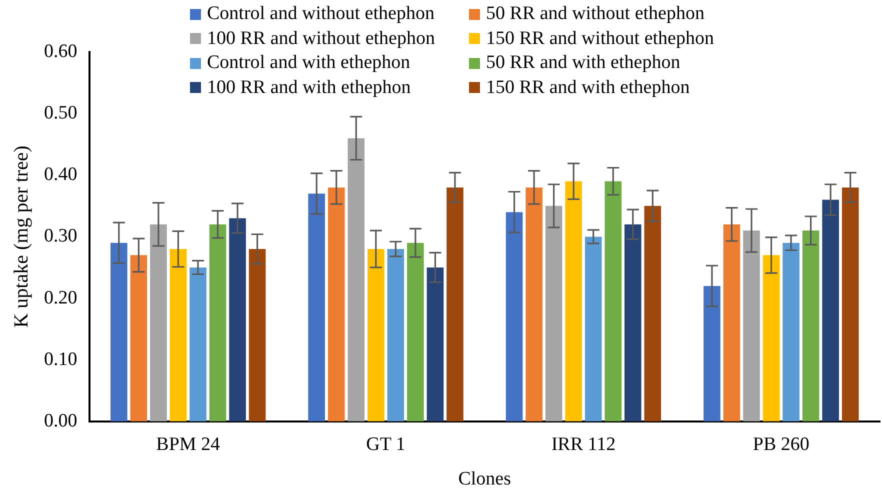 This screenshot has width=882, height=495. What do you see at coordinates (61, 113) in the screenshot?
I see `y-tick-label: 0.50` at bounding box center [61, 113].